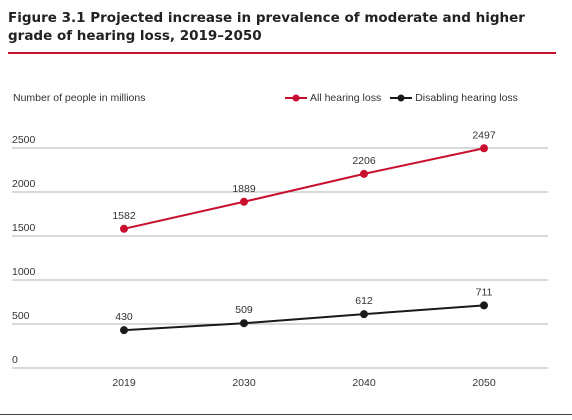 This screenshot has width=572, height=420. I want to click on data-label-disabling-hearing-loss-2019: 430, so click(124, 317).